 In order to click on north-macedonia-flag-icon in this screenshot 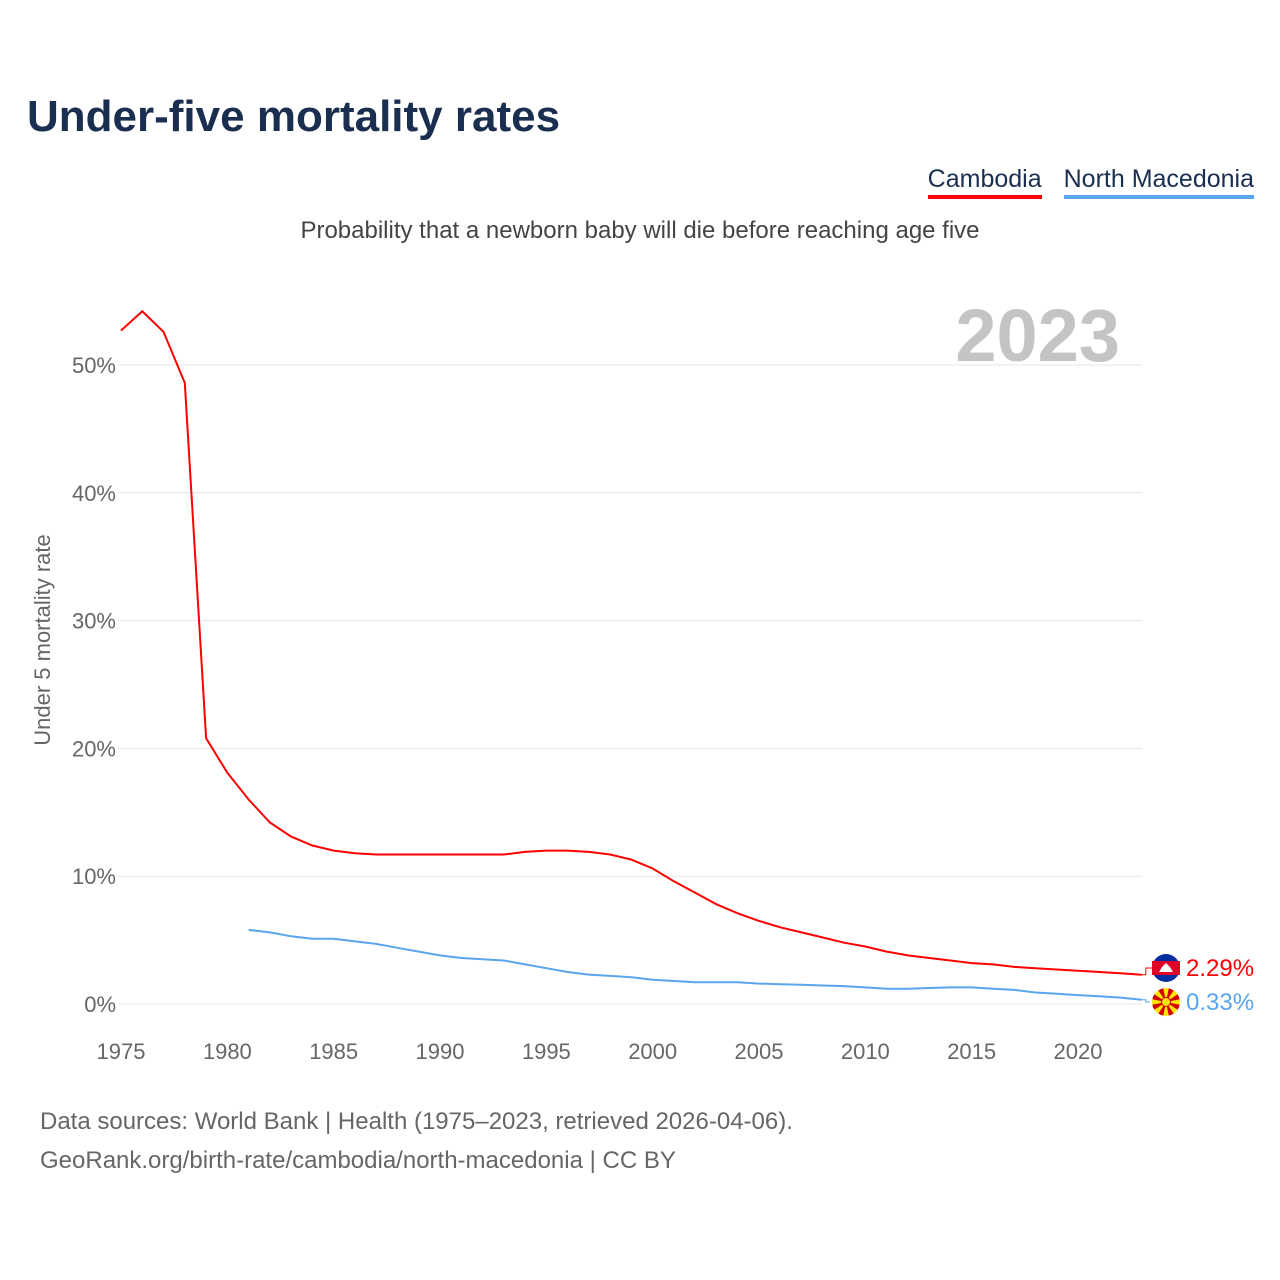, I will do `click(1166, 1002)`.